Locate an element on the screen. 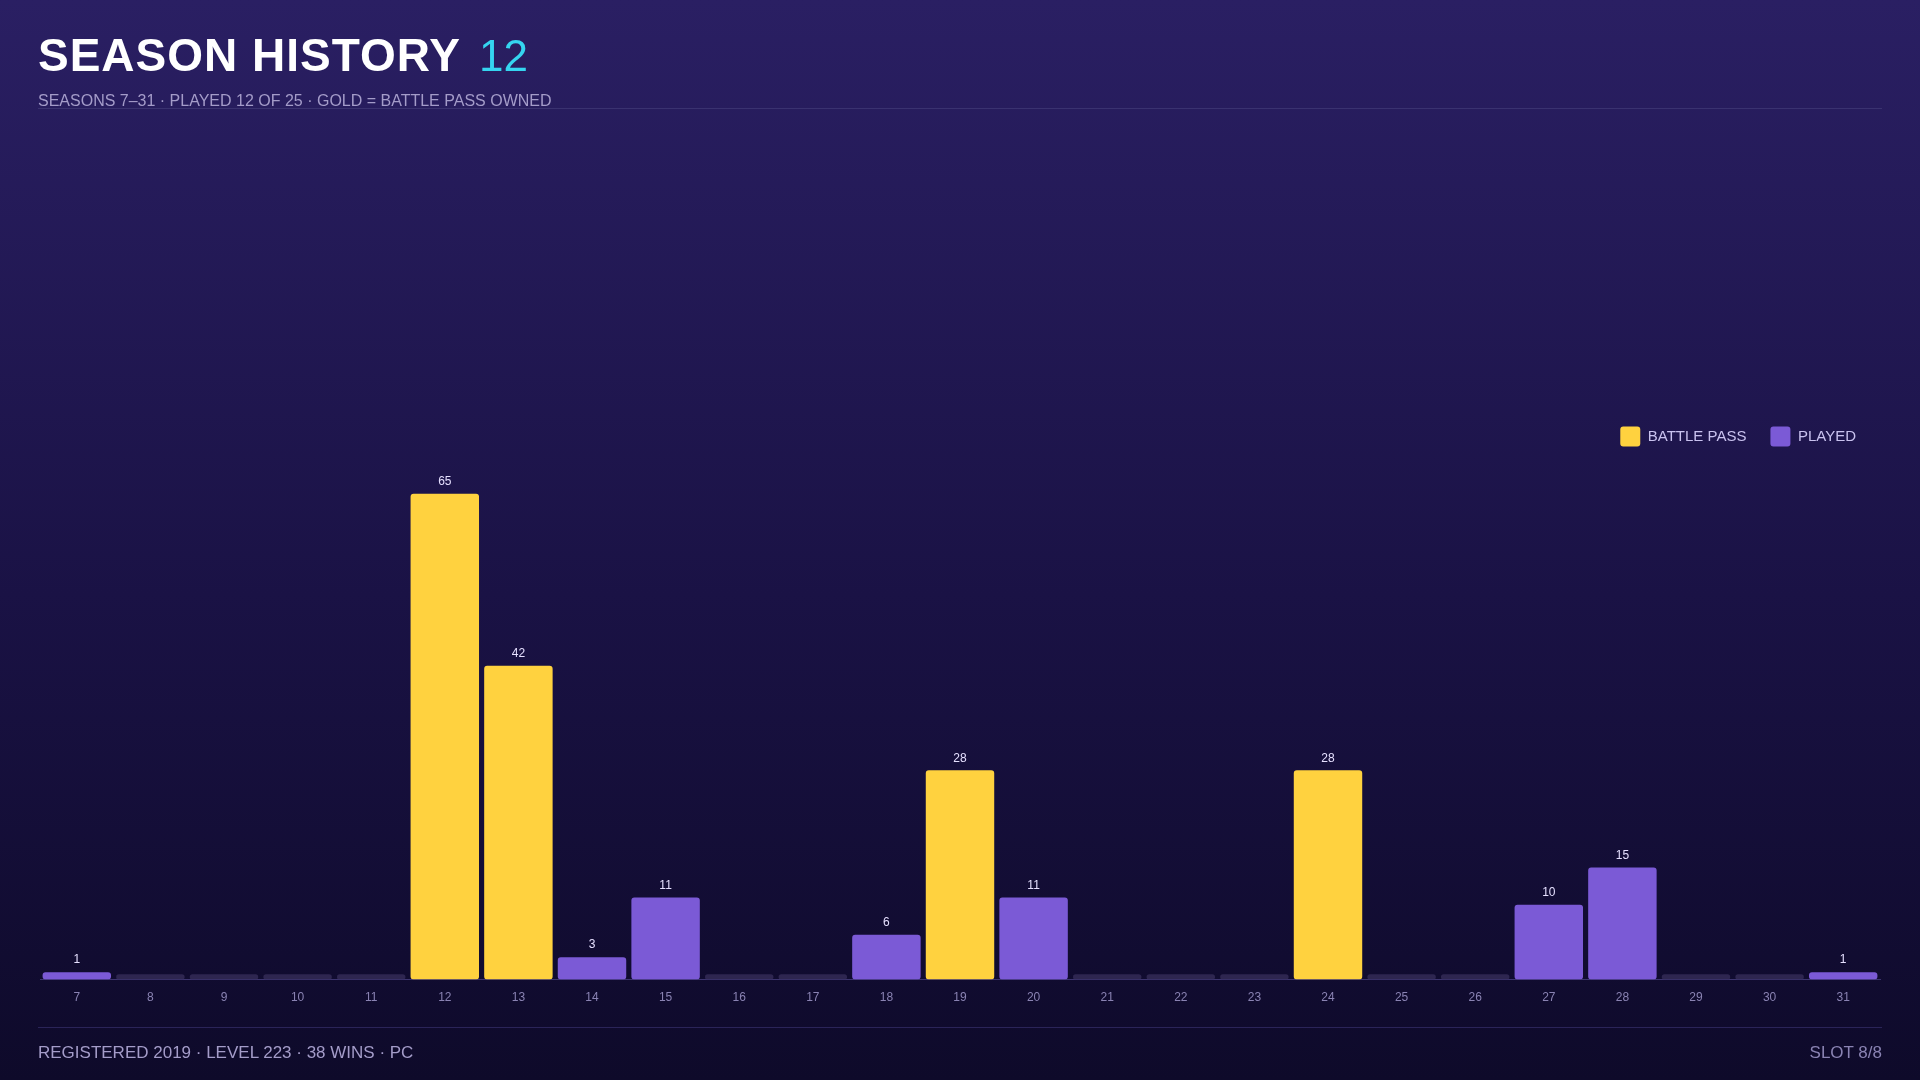  x-tick-label: 14 is located at coordinates (592, 997).